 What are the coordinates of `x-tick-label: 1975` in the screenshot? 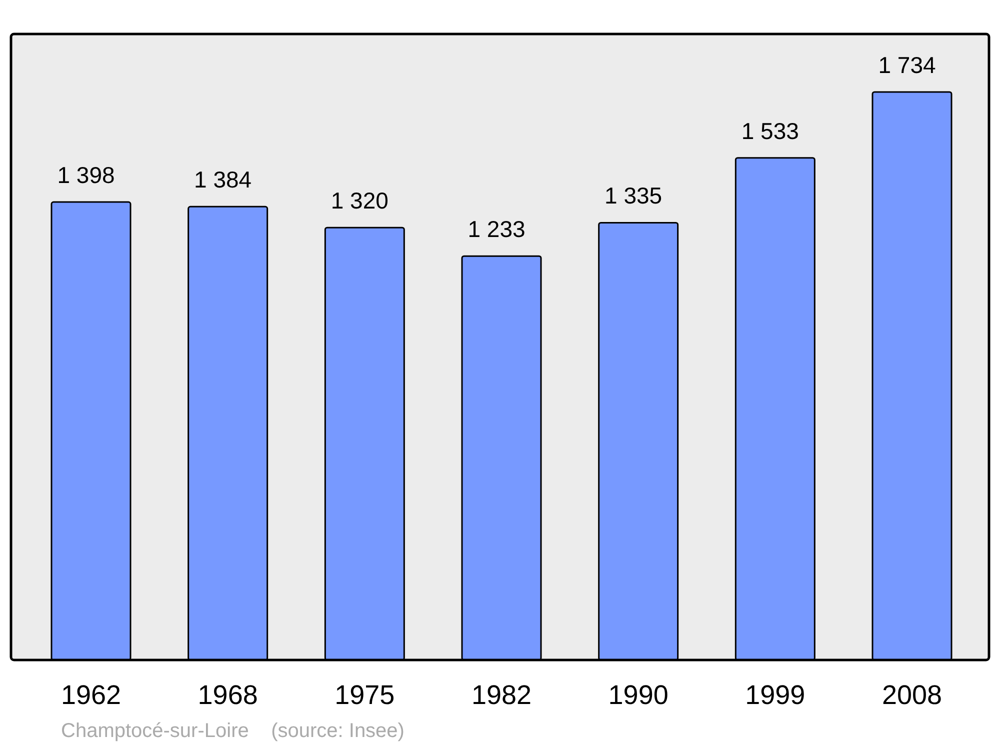 It's located at (364, 695).